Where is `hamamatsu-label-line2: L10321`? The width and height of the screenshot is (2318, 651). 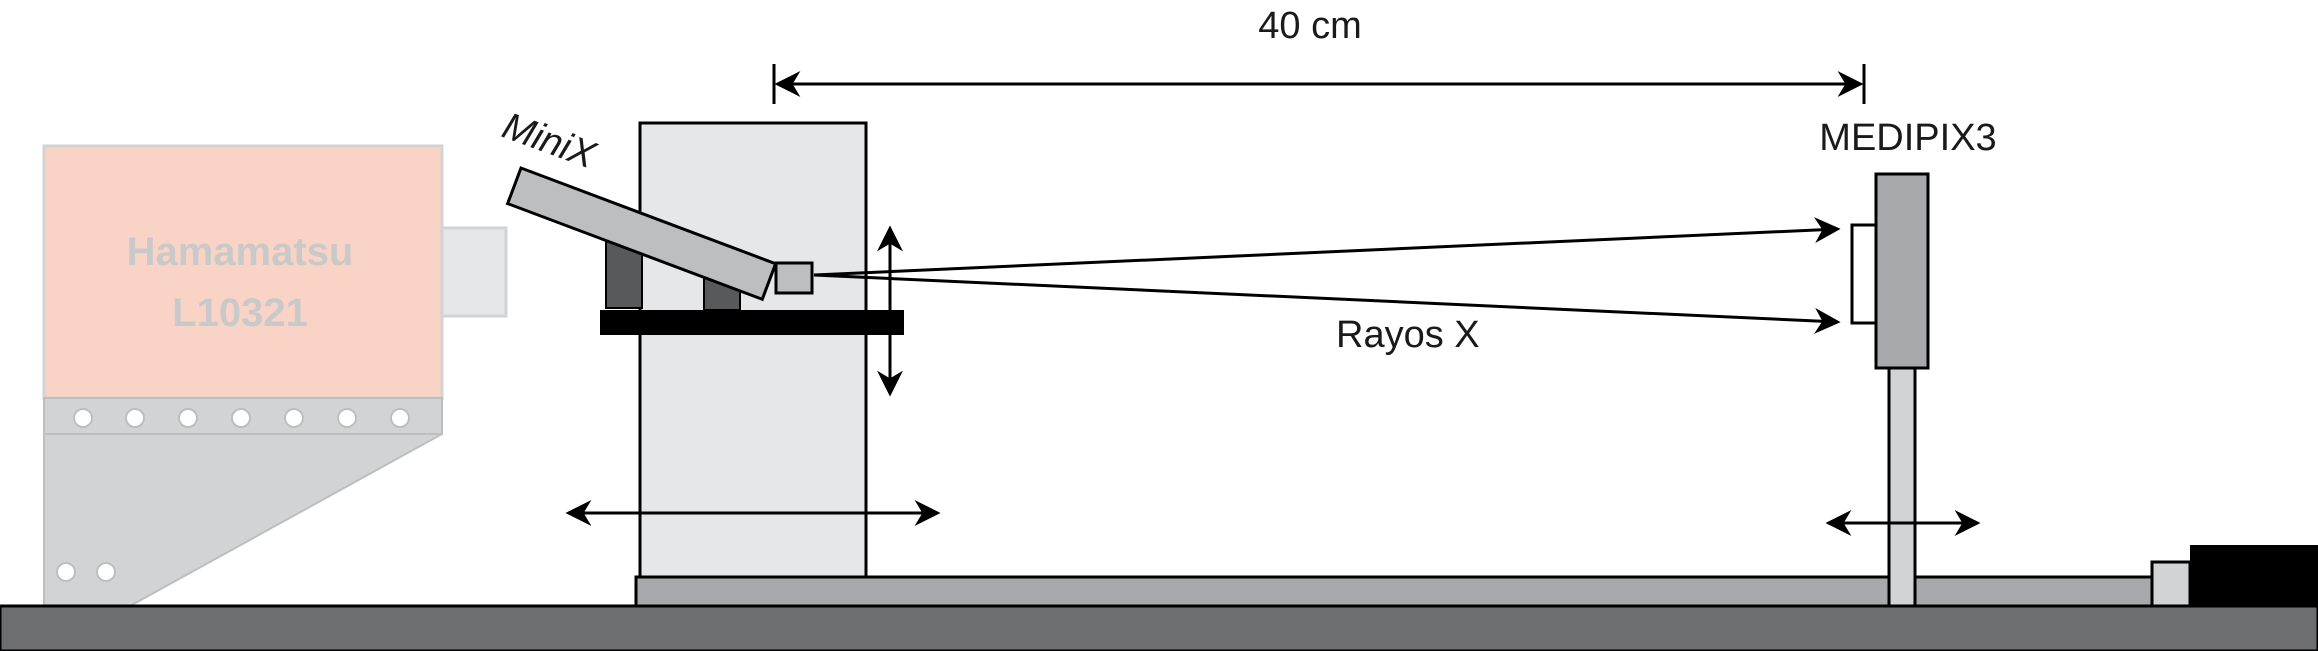 hamamatsu-label-line2: L10321 is located at coordinates (240, 313).